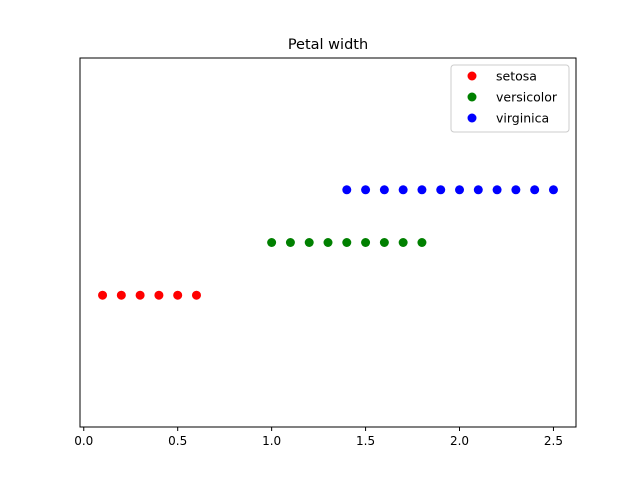 The image size is (640, 480). Describe the element at coordinates (177, 441) in the screenshot. I see `x-tick-label: 0.5` at that location.